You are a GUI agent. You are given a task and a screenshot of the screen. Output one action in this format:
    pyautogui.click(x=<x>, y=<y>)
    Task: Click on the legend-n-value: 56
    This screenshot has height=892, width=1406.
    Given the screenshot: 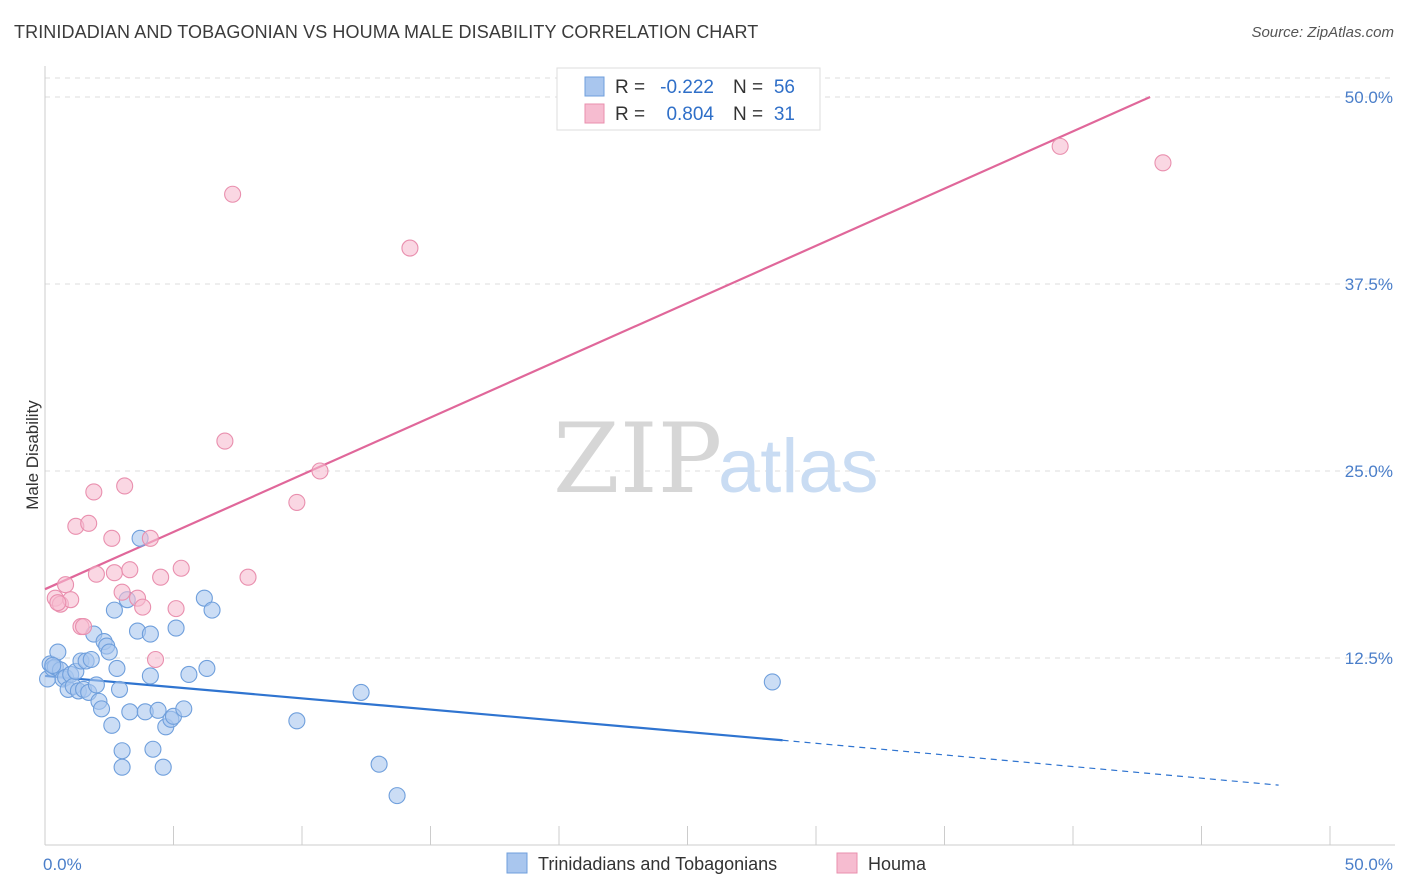 What is the action you would take?
    pyautogui.click(x=784, y=87)
    